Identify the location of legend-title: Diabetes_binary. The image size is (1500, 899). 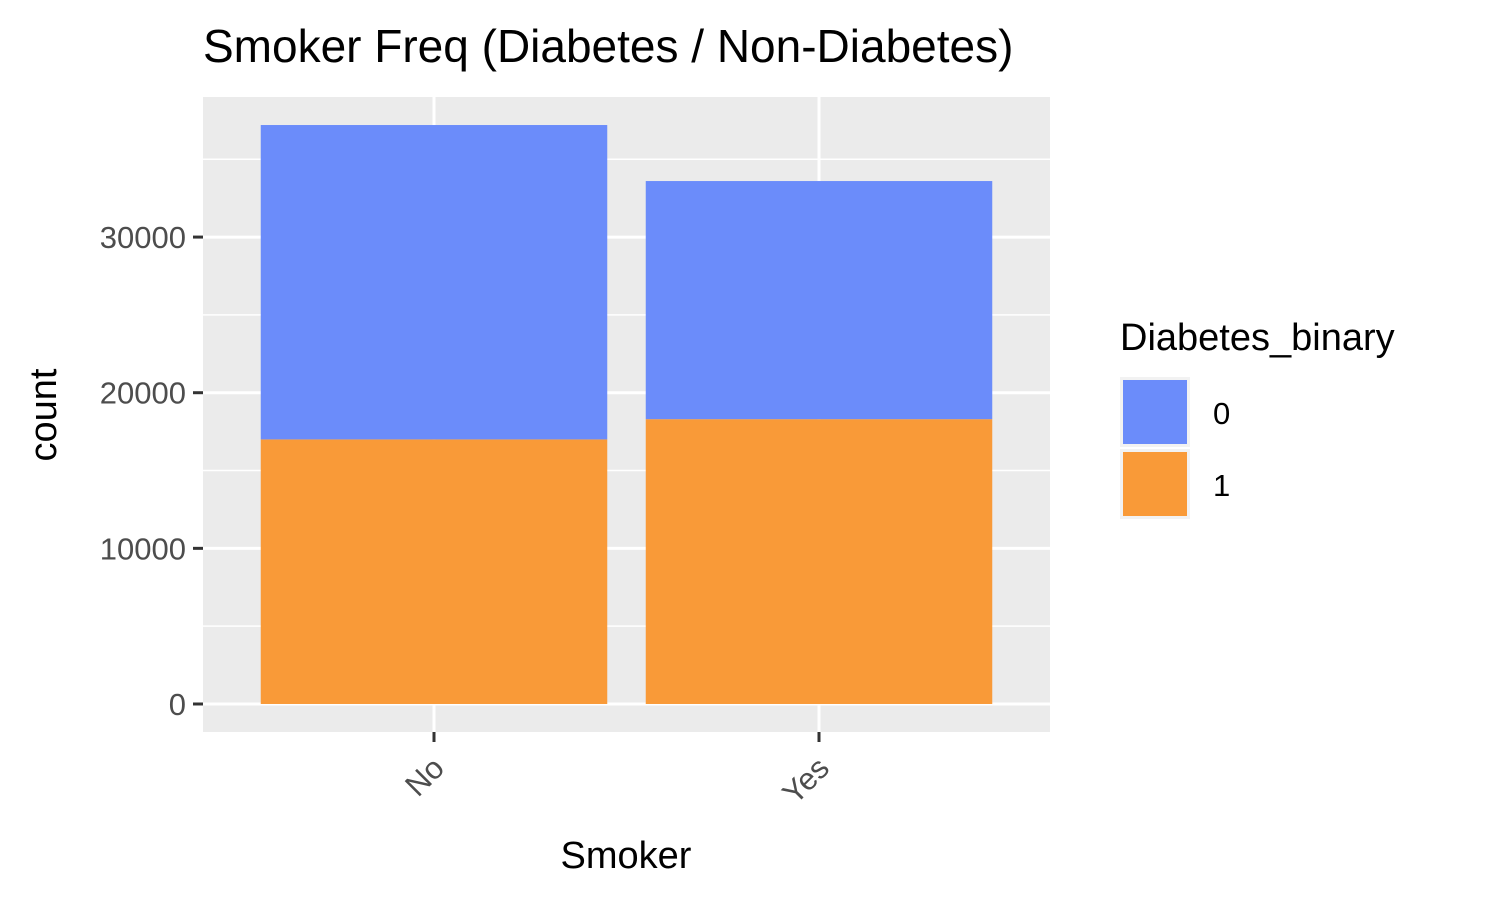
(1257, 338).